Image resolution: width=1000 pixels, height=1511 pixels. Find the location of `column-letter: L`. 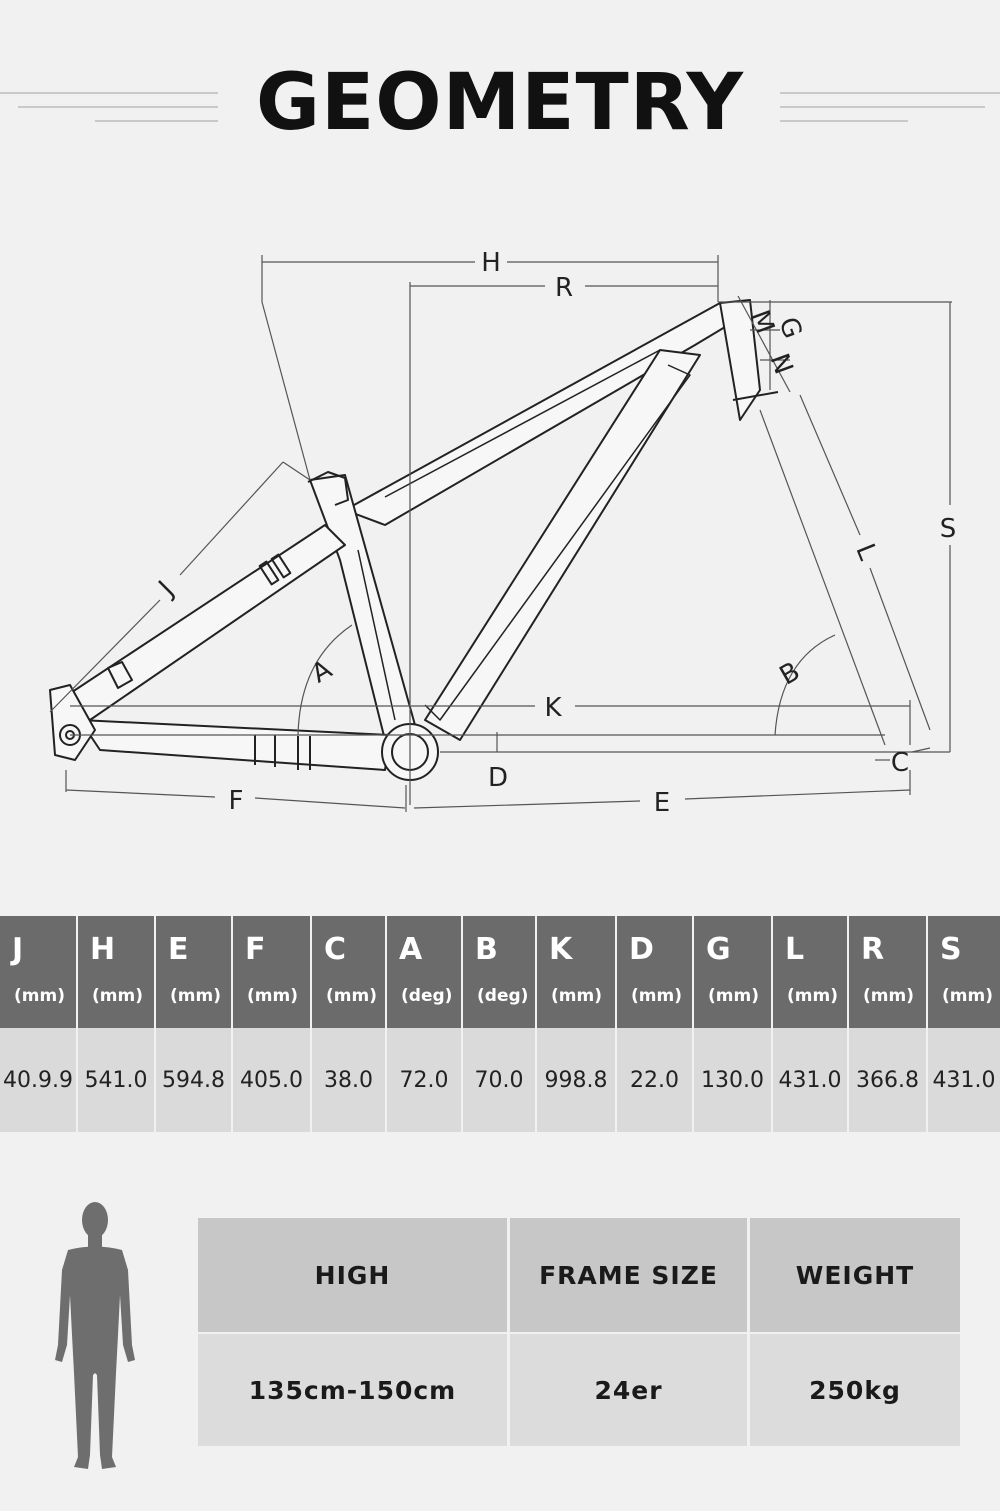

column-letter: L is located at coordinates (795, 949).